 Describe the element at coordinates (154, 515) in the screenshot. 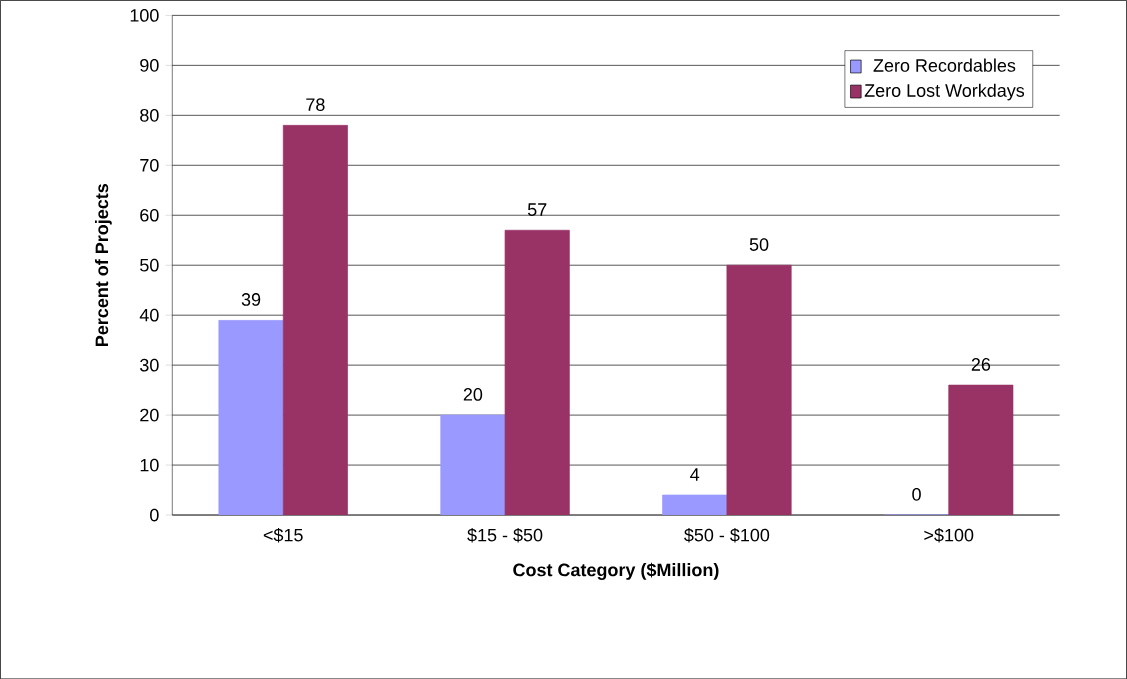

I see `y-tick-label: 0` at that location.